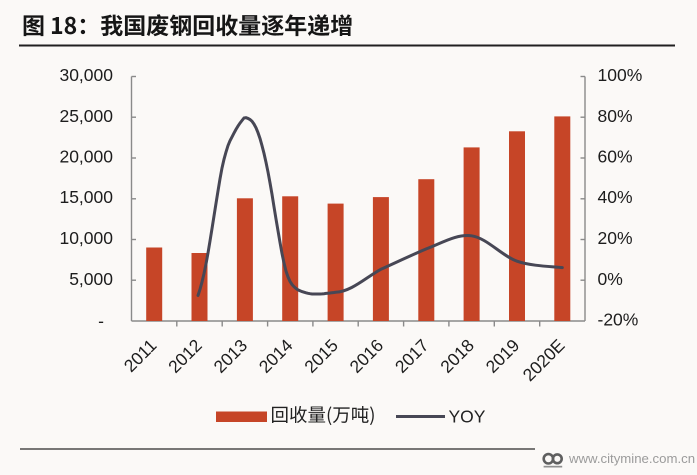  I want to click on svg-text: 20,000, so click(86, 157).